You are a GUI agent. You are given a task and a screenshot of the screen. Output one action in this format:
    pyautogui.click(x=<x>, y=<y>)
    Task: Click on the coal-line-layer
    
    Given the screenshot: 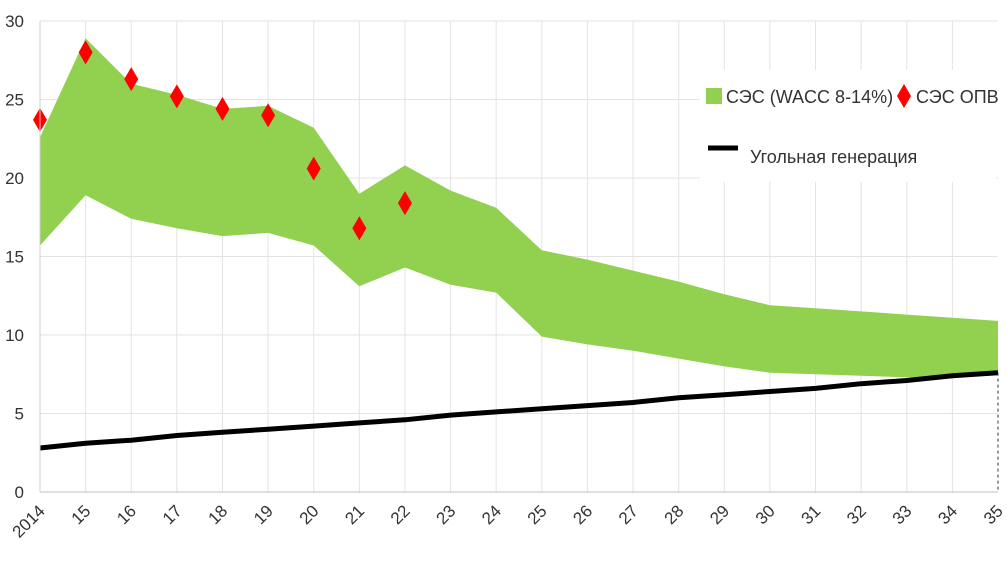 What is the action you would take?
    pyautogui.click(x=519, y=410)
    